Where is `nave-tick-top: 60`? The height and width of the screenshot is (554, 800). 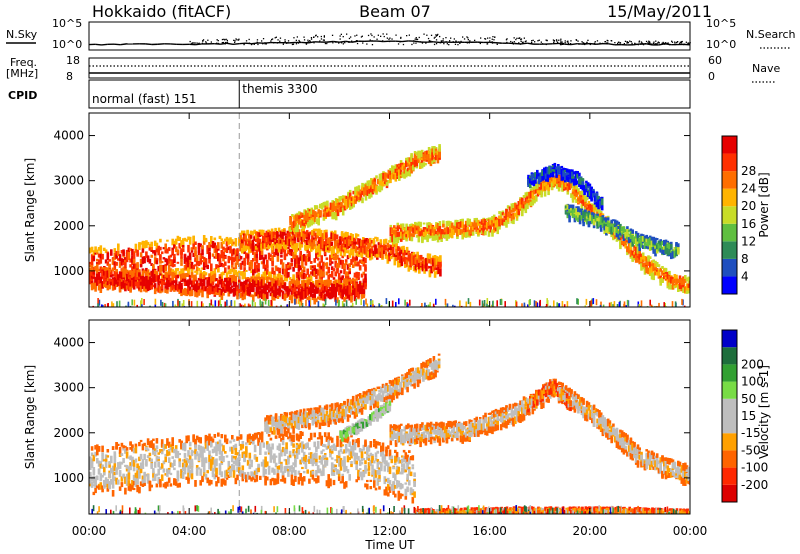 nave-tick-top: 60 is located at coordinates (715, 60).